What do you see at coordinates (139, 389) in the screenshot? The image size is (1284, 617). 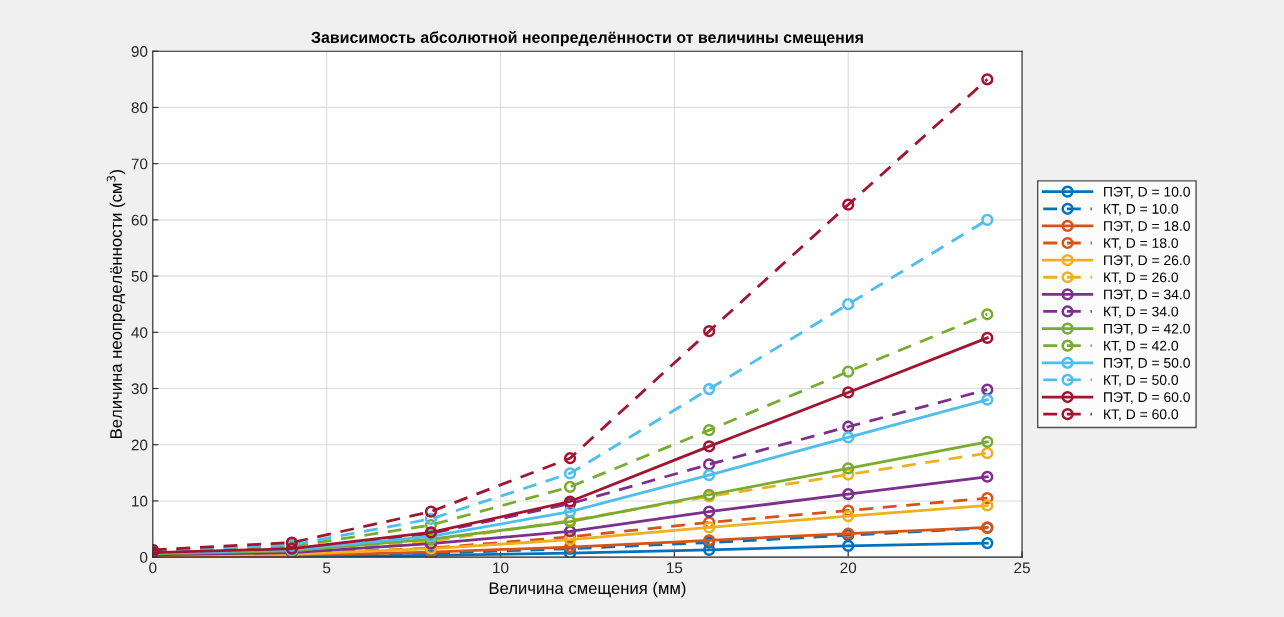 I see `y-tick-label: 30` at bounding box center [139, 389].